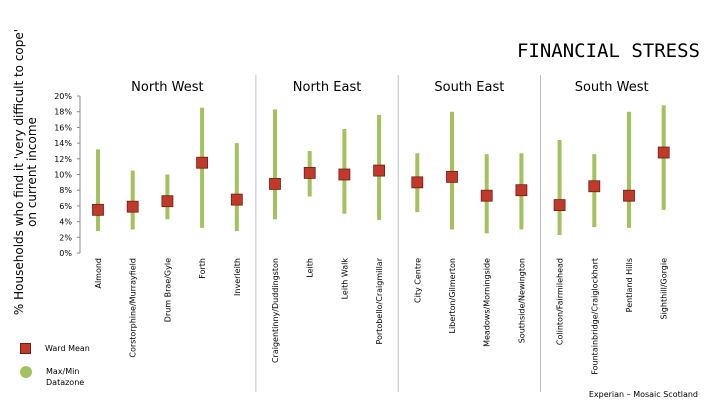 This screenshot has width=720, height=405. I want to click on category-label: Portobello/Craigmillar, so click(379, 300).